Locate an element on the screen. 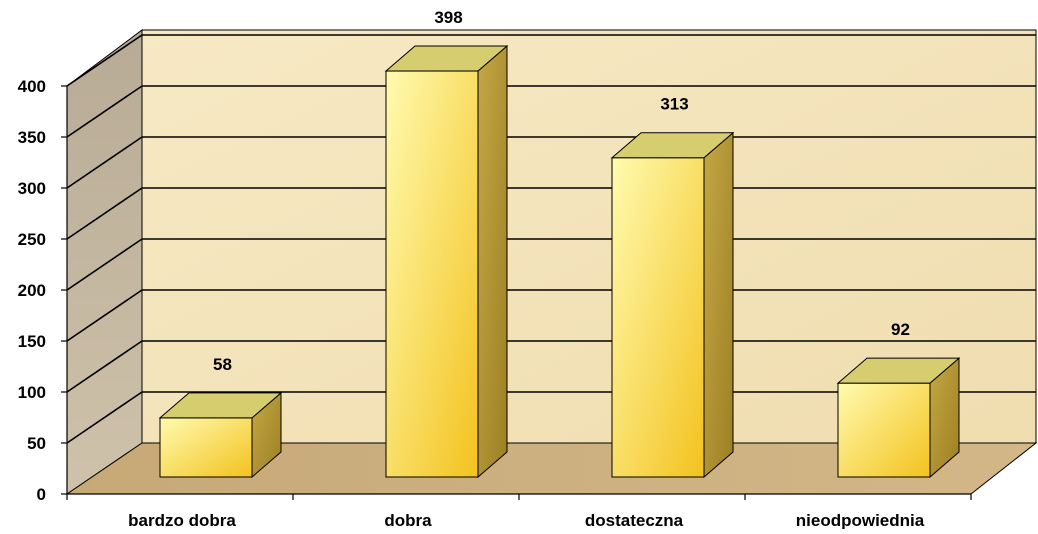 The height and width of the screenshot is (534, 1038). bar-top-bardzo-dobra is located at coordinates (220, 405).